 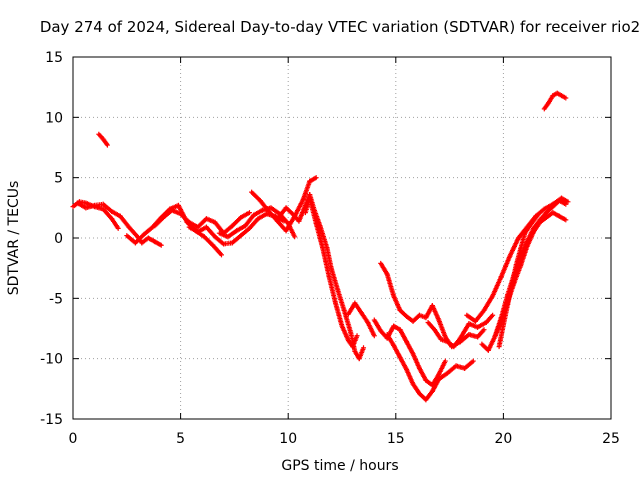 I want to click on x-tick-label: 10, so click(x=288, y=439).